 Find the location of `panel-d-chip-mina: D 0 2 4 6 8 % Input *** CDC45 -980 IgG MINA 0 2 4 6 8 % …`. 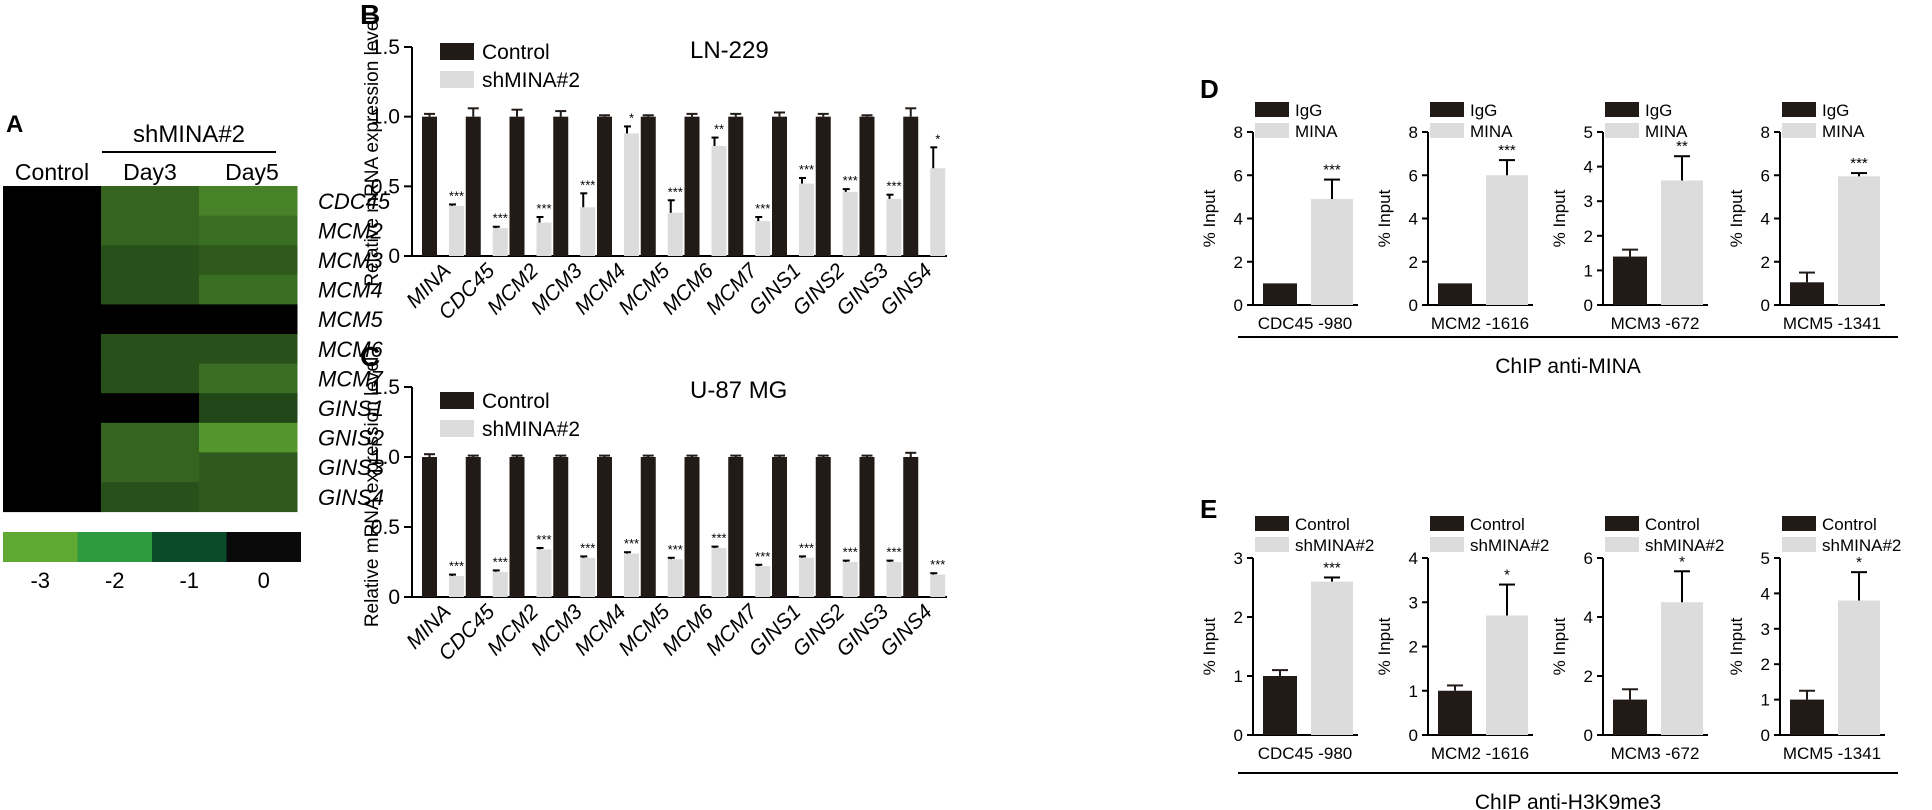

panel-d-chip-mina: D 0 2 4 6 8 % Input *** CDC45 -980 IgG MINA 0 2 4 6 8 % … is located at coordinates (1549, 226).